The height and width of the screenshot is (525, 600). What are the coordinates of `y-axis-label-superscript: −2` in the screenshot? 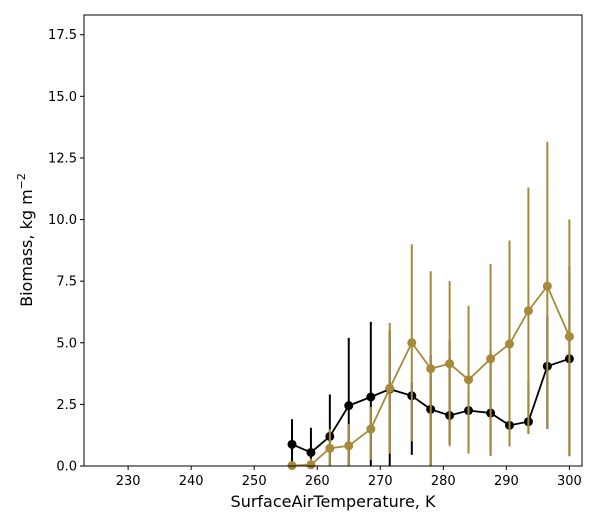 It's located at (21, 181).